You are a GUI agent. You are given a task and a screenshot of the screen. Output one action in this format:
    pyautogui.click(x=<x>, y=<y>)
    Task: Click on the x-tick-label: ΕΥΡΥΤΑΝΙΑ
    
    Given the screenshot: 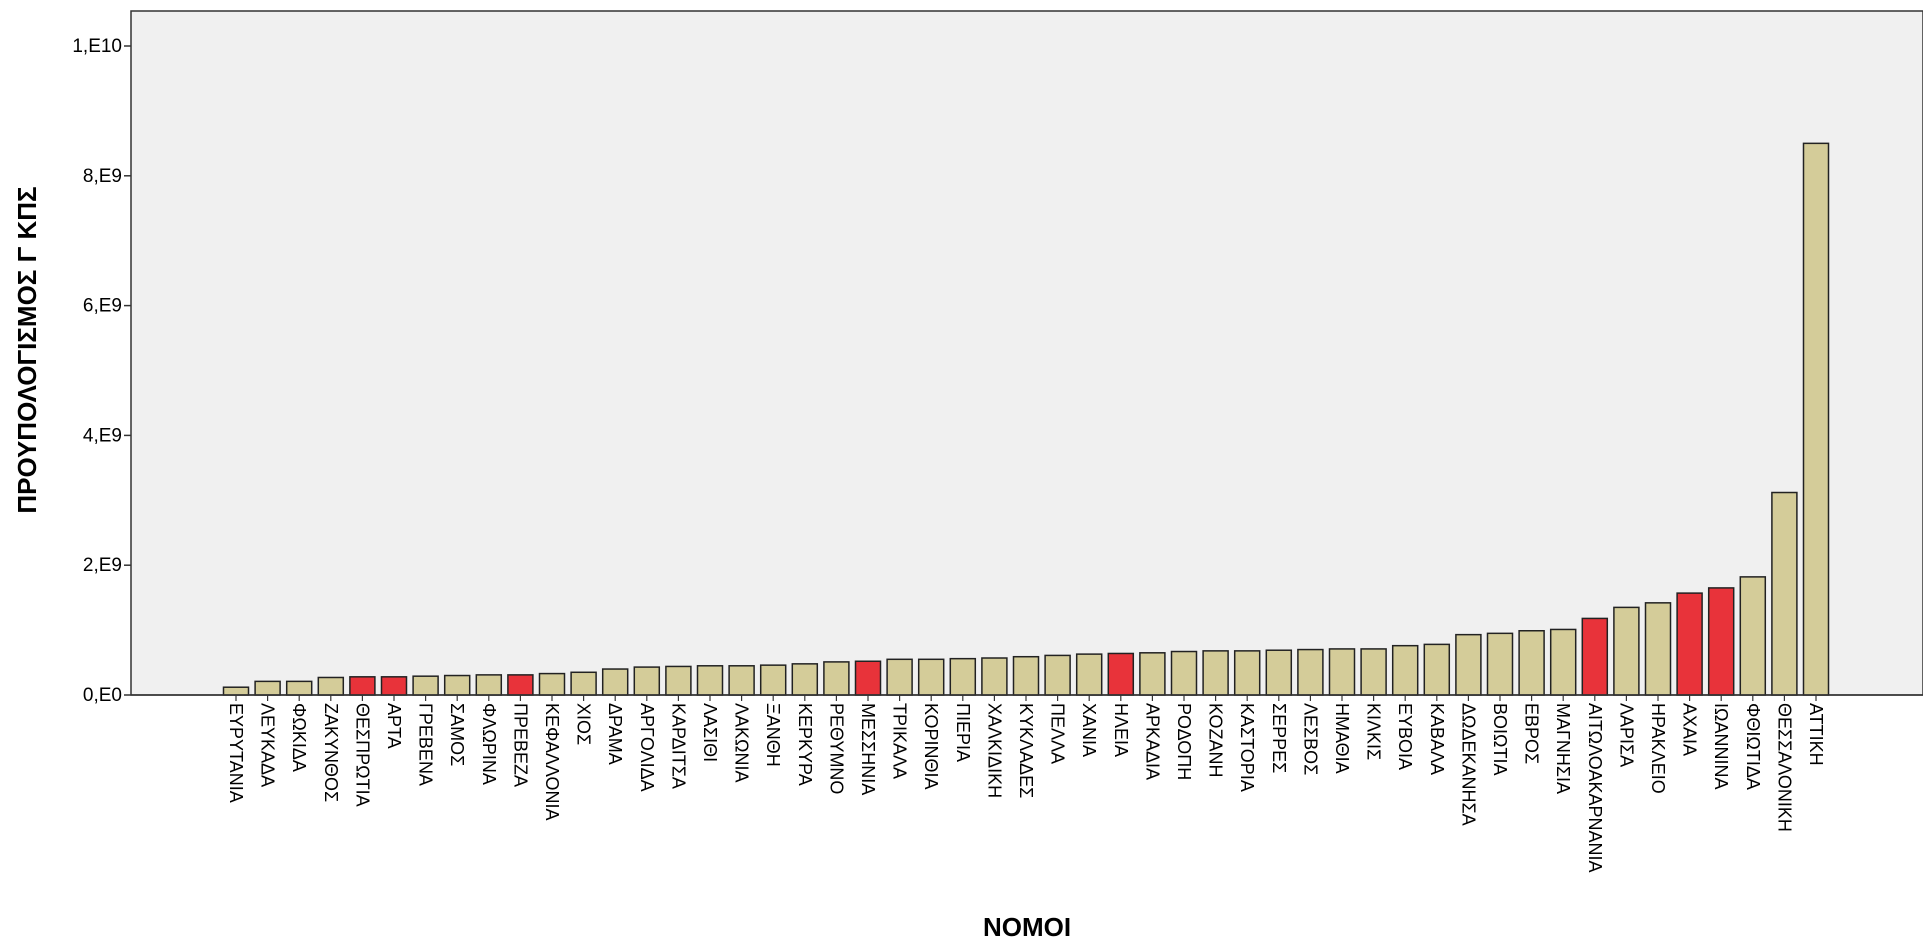 What is the action you would take?
    pyautogui.click(x=236, y=753)
    